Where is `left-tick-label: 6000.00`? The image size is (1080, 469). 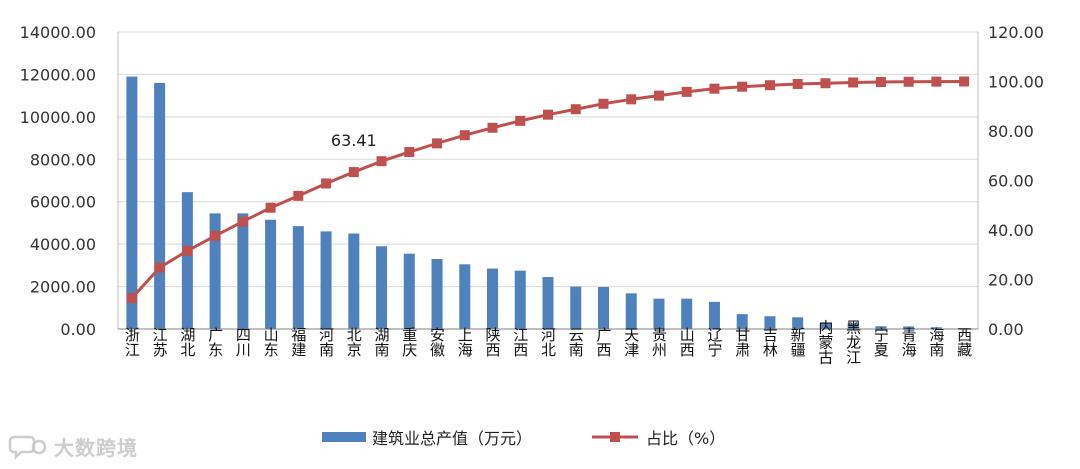
left-tick-label: 6000.00 is located at coordinates (63, 202).